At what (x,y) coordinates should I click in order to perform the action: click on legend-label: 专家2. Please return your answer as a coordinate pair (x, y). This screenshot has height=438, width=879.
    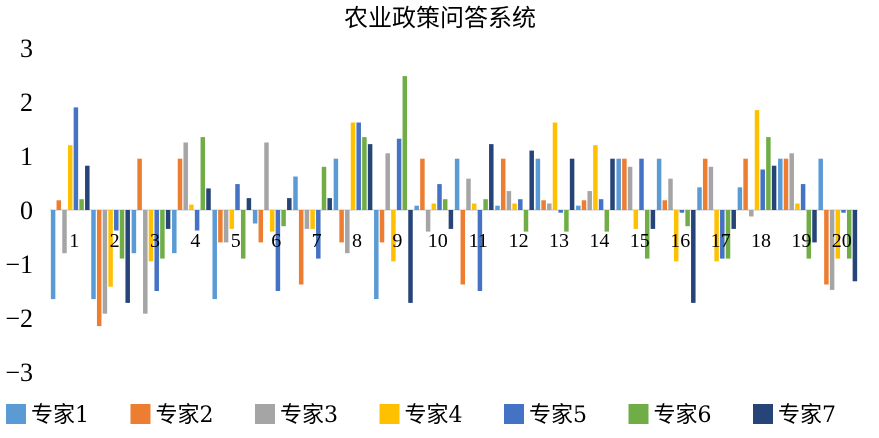
    Looking at the image, I should click on (185, 415).